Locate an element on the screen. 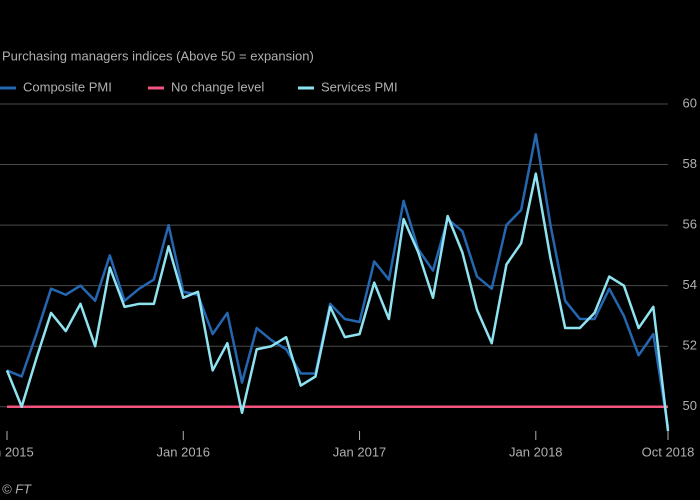 This screenshot has height=500, width=700. x-tick-label: Jan 2018 is located at coordinates (536, 451).